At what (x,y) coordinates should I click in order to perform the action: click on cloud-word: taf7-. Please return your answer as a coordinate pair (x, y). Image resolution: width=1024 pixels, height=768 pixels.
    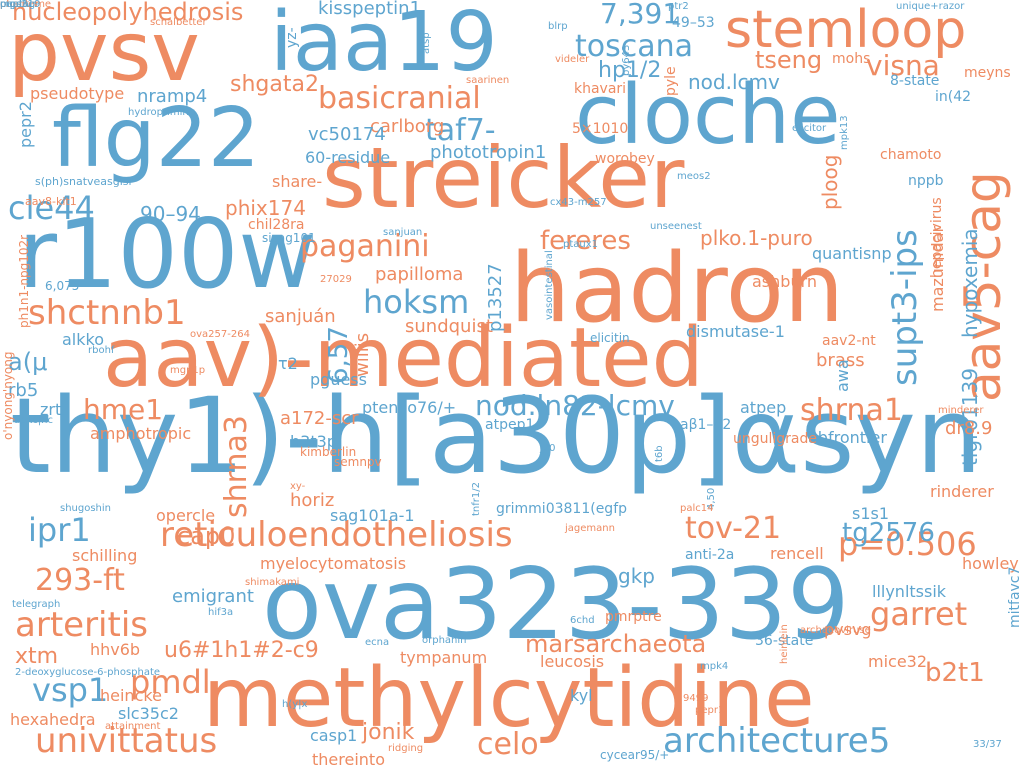
    Looking at the image, I should click on (460, 130).